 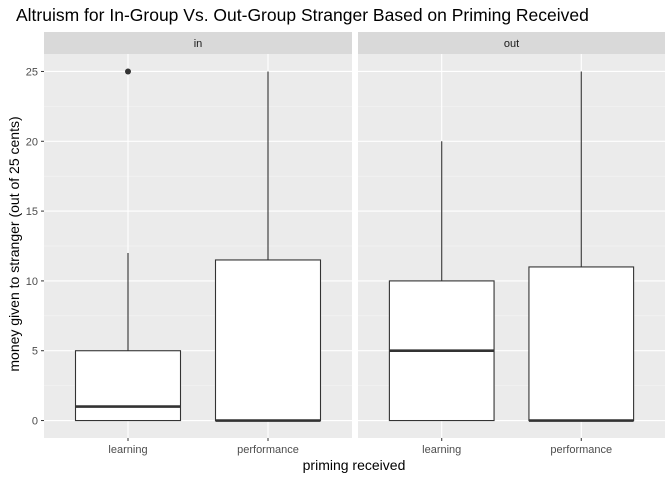 What do you see at coordinates (32, 142) in the screenshot?
I see `y-tick-label: 20` at bounding box center [32, 142].